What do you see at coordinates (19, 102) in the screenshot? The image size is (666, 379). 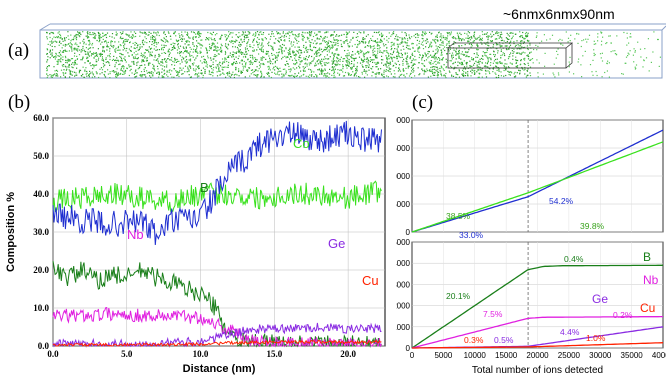 I see `panel-b-label: (b)` at bounding box center [19, 102].